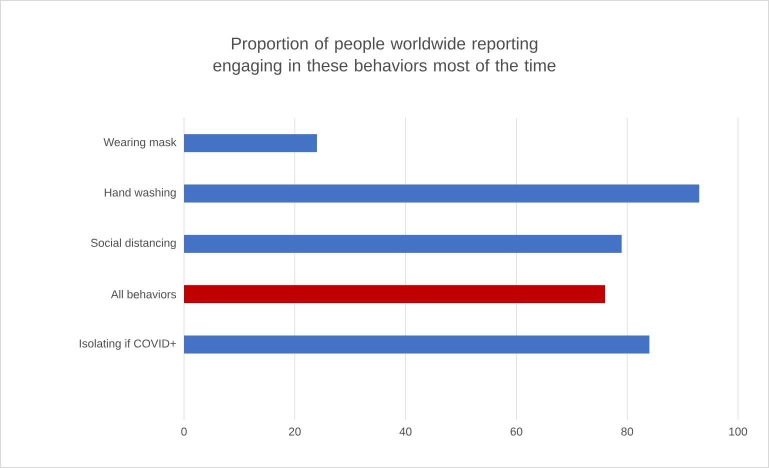 The image size is (769, 468). Describe the element at coordinates (406, 432) in the screenshot. I see `x-tick-label: 40` at that location.